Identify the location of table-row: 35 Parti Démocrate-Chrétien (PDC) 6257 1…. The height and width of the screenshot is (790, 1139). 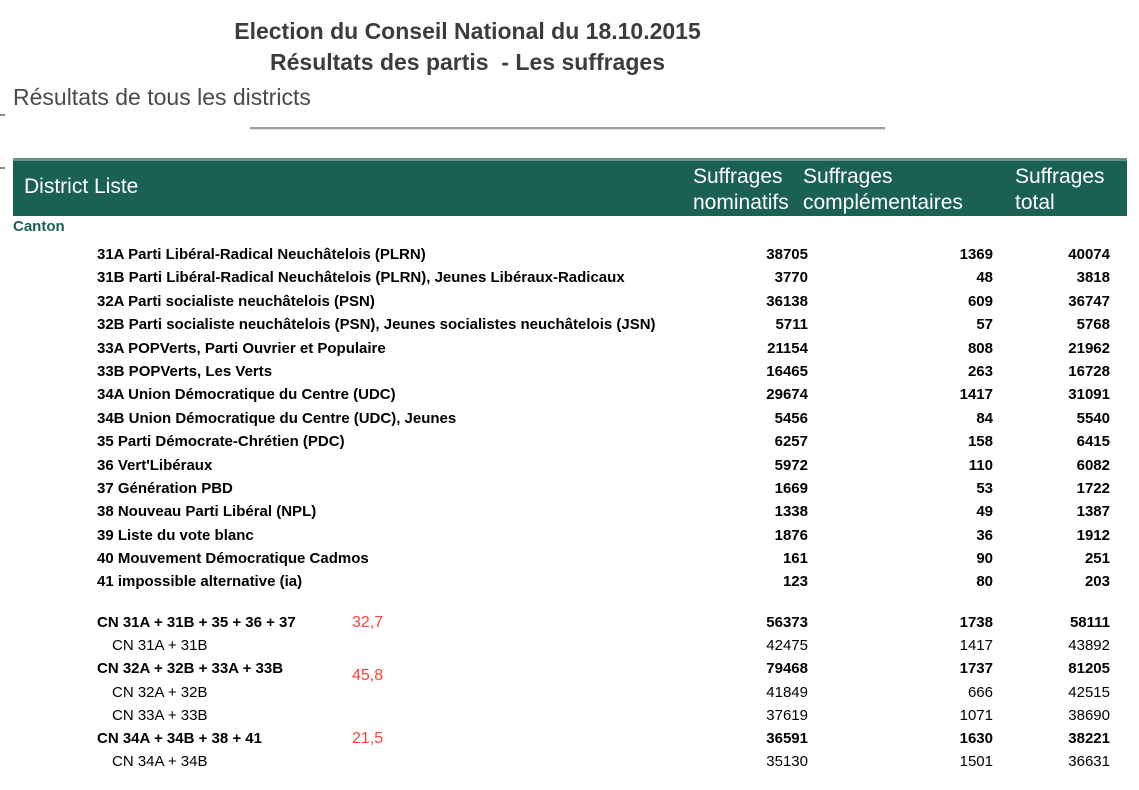
(569, 441).